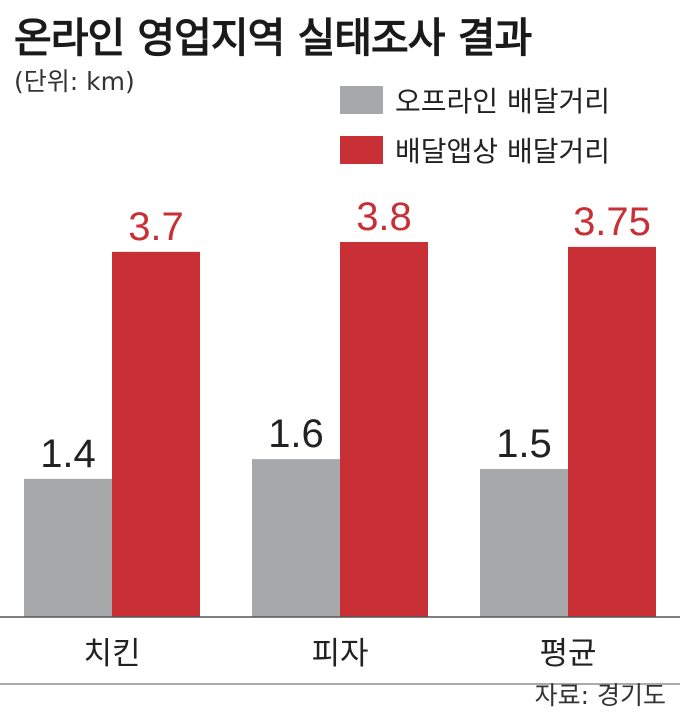 This screenshot has width=680, height=721. I want to click on category-label-1: 치킨, so click(111, 654).